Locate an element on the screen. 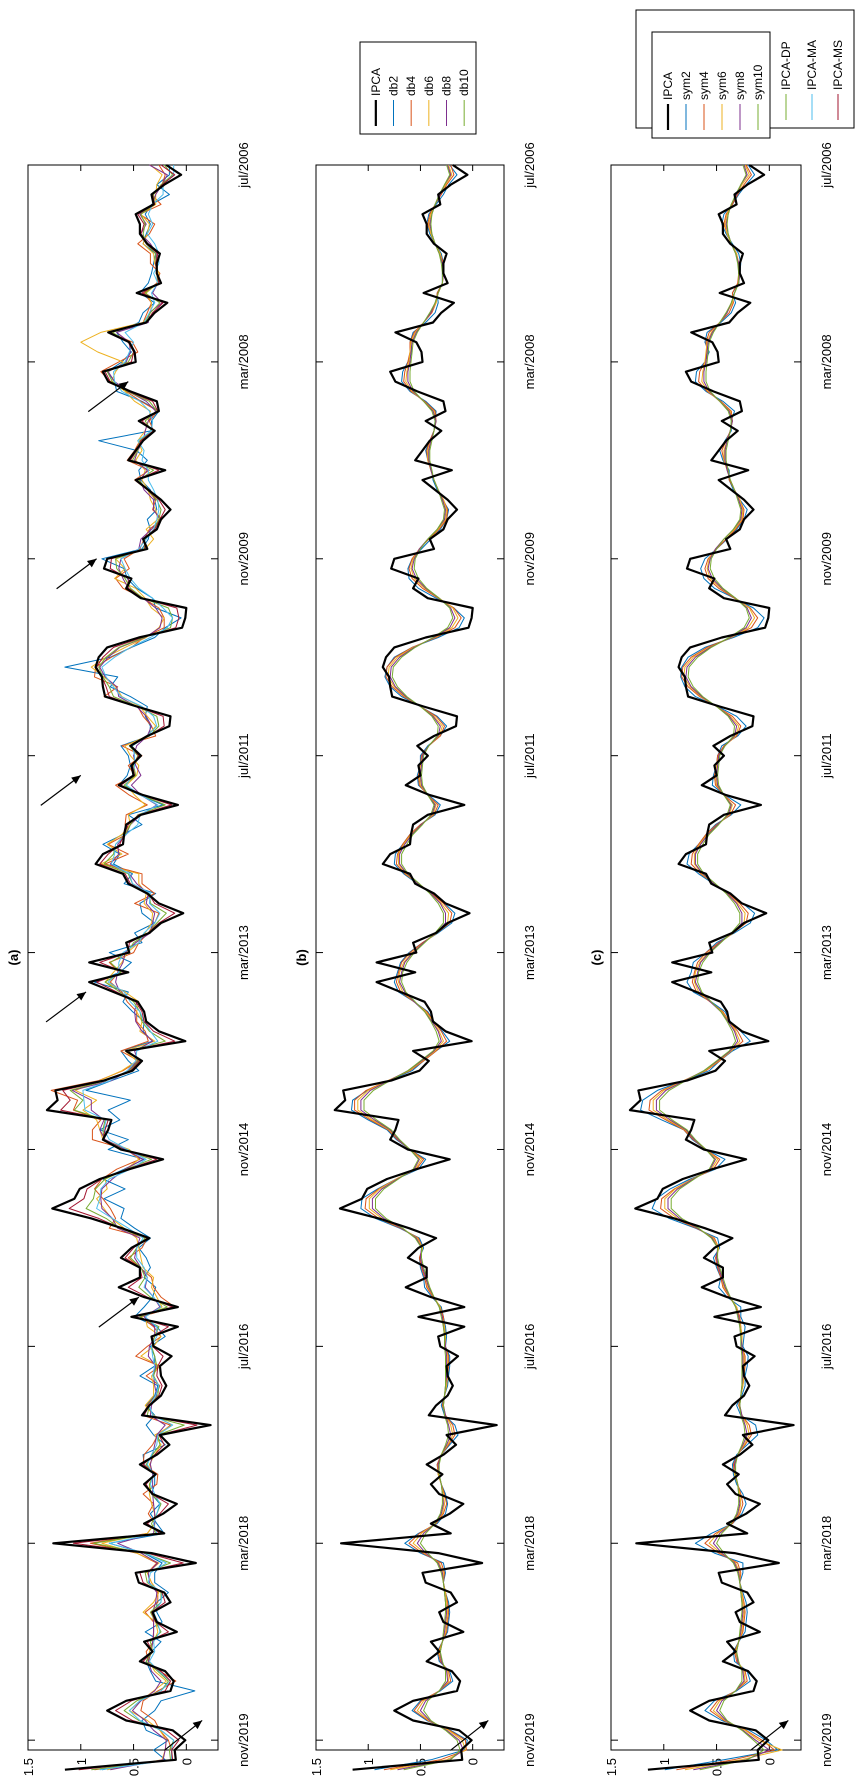 The width and height of the screenshot is (868, 1789). series-line-sym10 is located at coordinates (712, 967).